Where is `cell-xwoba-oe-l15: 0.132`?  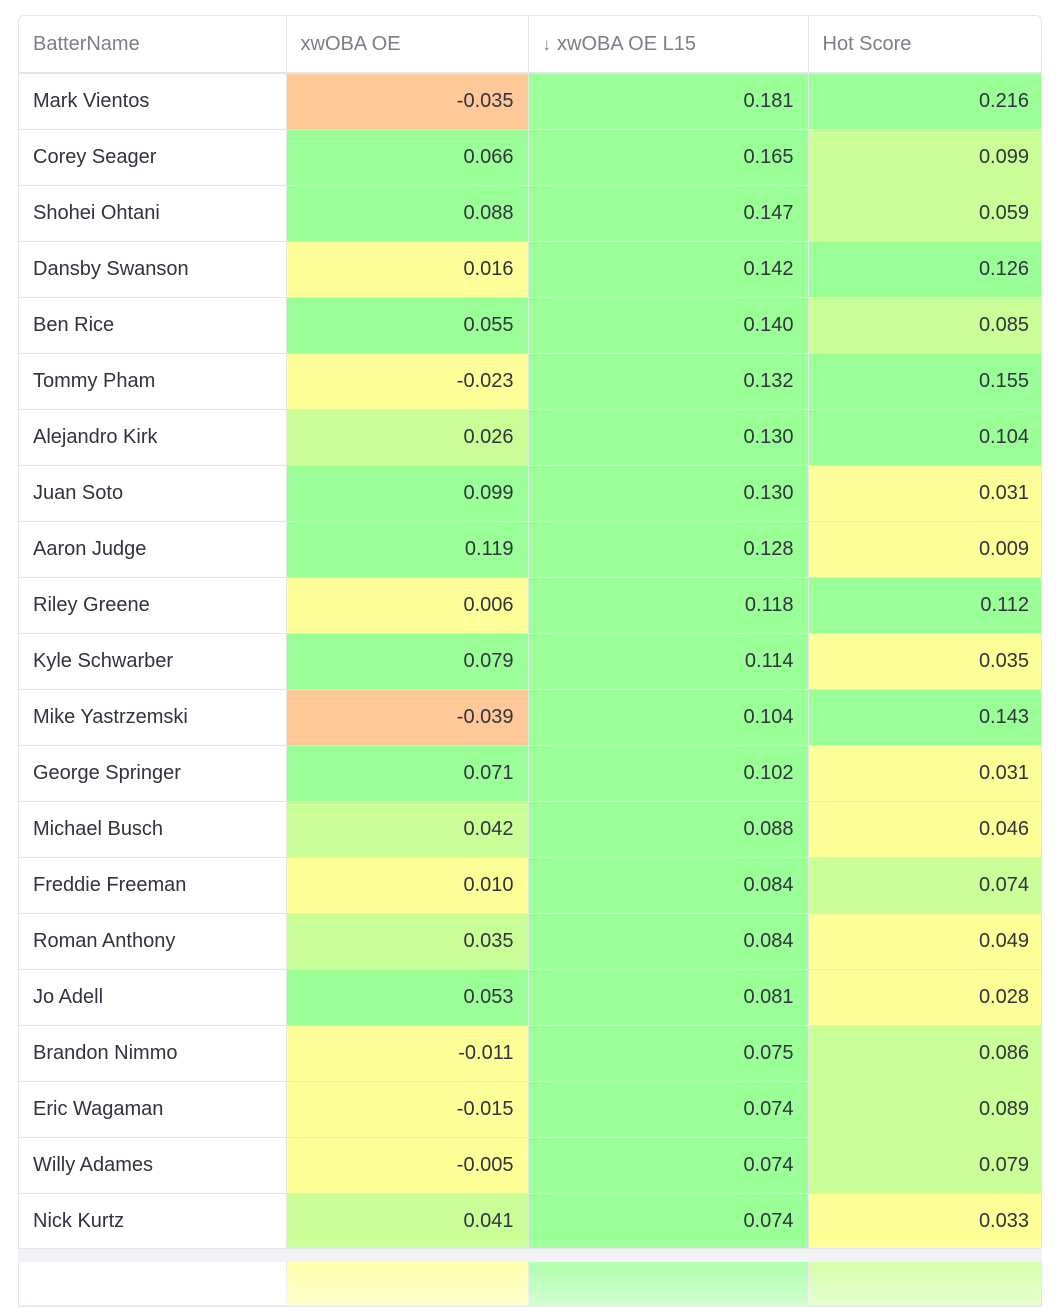 cell-xwoba-oe-l15: 0.132 is located at coordinates (668, 381).